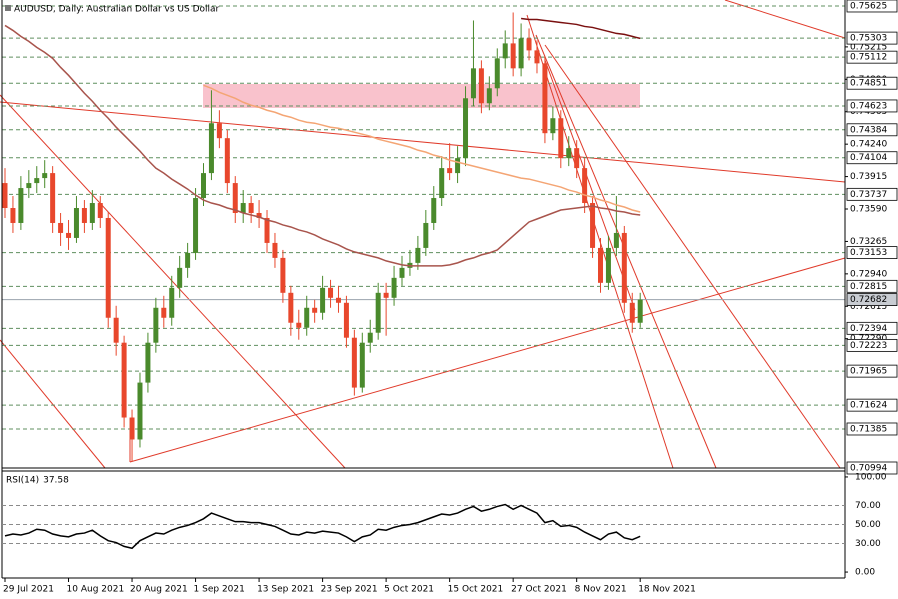 The image size is (898, 599). Describe the element at coordinates (8, 8) in the screenshot. I see `icon` at that location.